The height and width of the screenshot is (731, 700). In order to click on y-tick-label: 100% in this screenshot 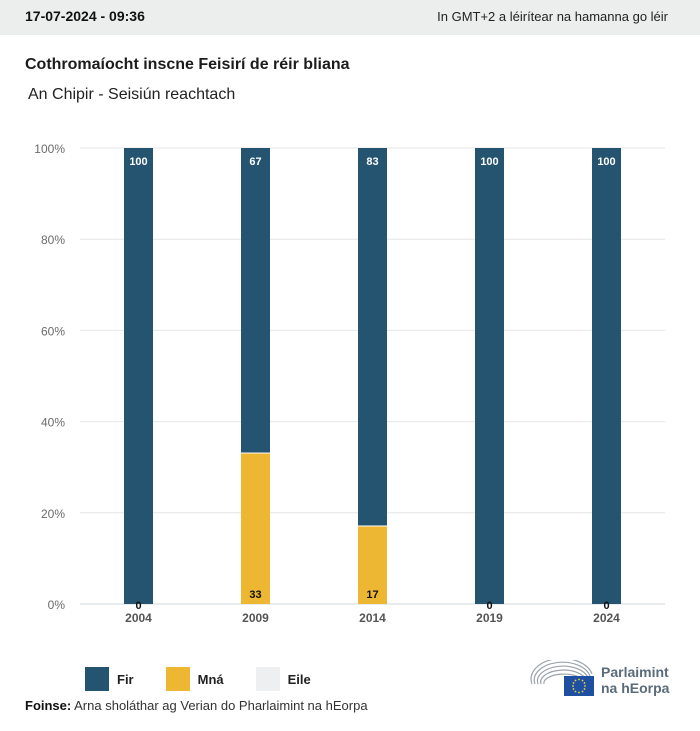, I will do `click(49, 149)`.